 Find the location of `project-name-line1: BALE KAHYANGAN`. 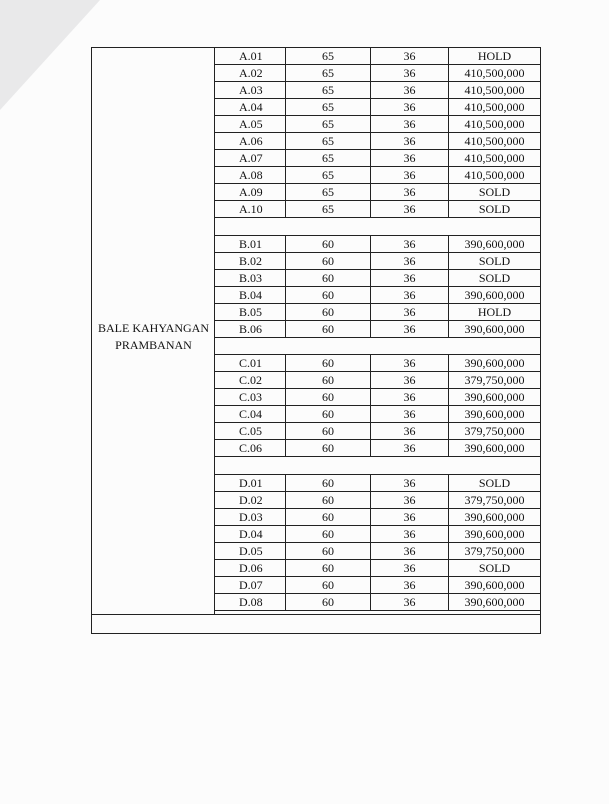

project-name-line1: BALE KAHYANGAN is located at coordinates (153, 328).